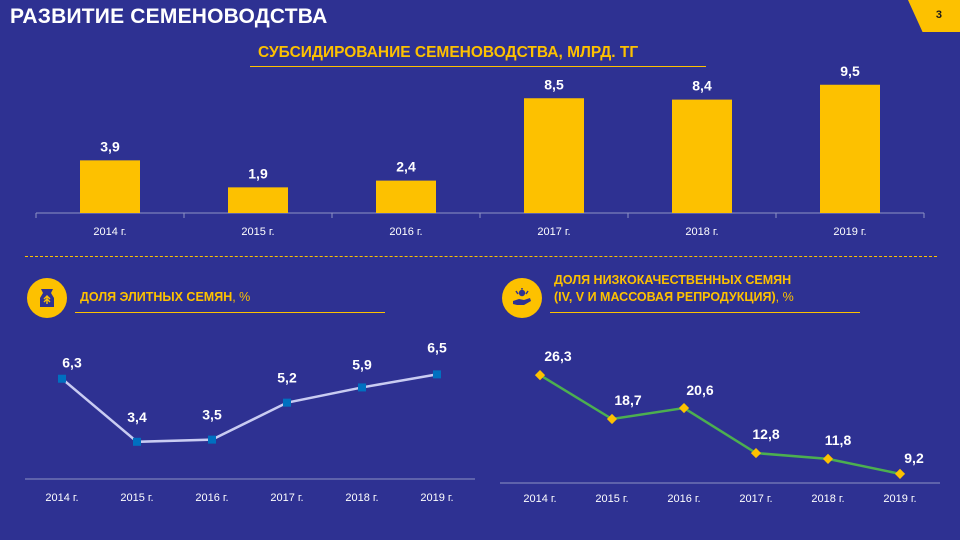 This screenshot has height=540, width=960. Describe the element at coordinates (673, 280) in the screenshot. I see `low-quality-title-line1: ДОЛЯ НИЗКОКАЧЕСТВЕННЫХ СЕМЯН` at that location.